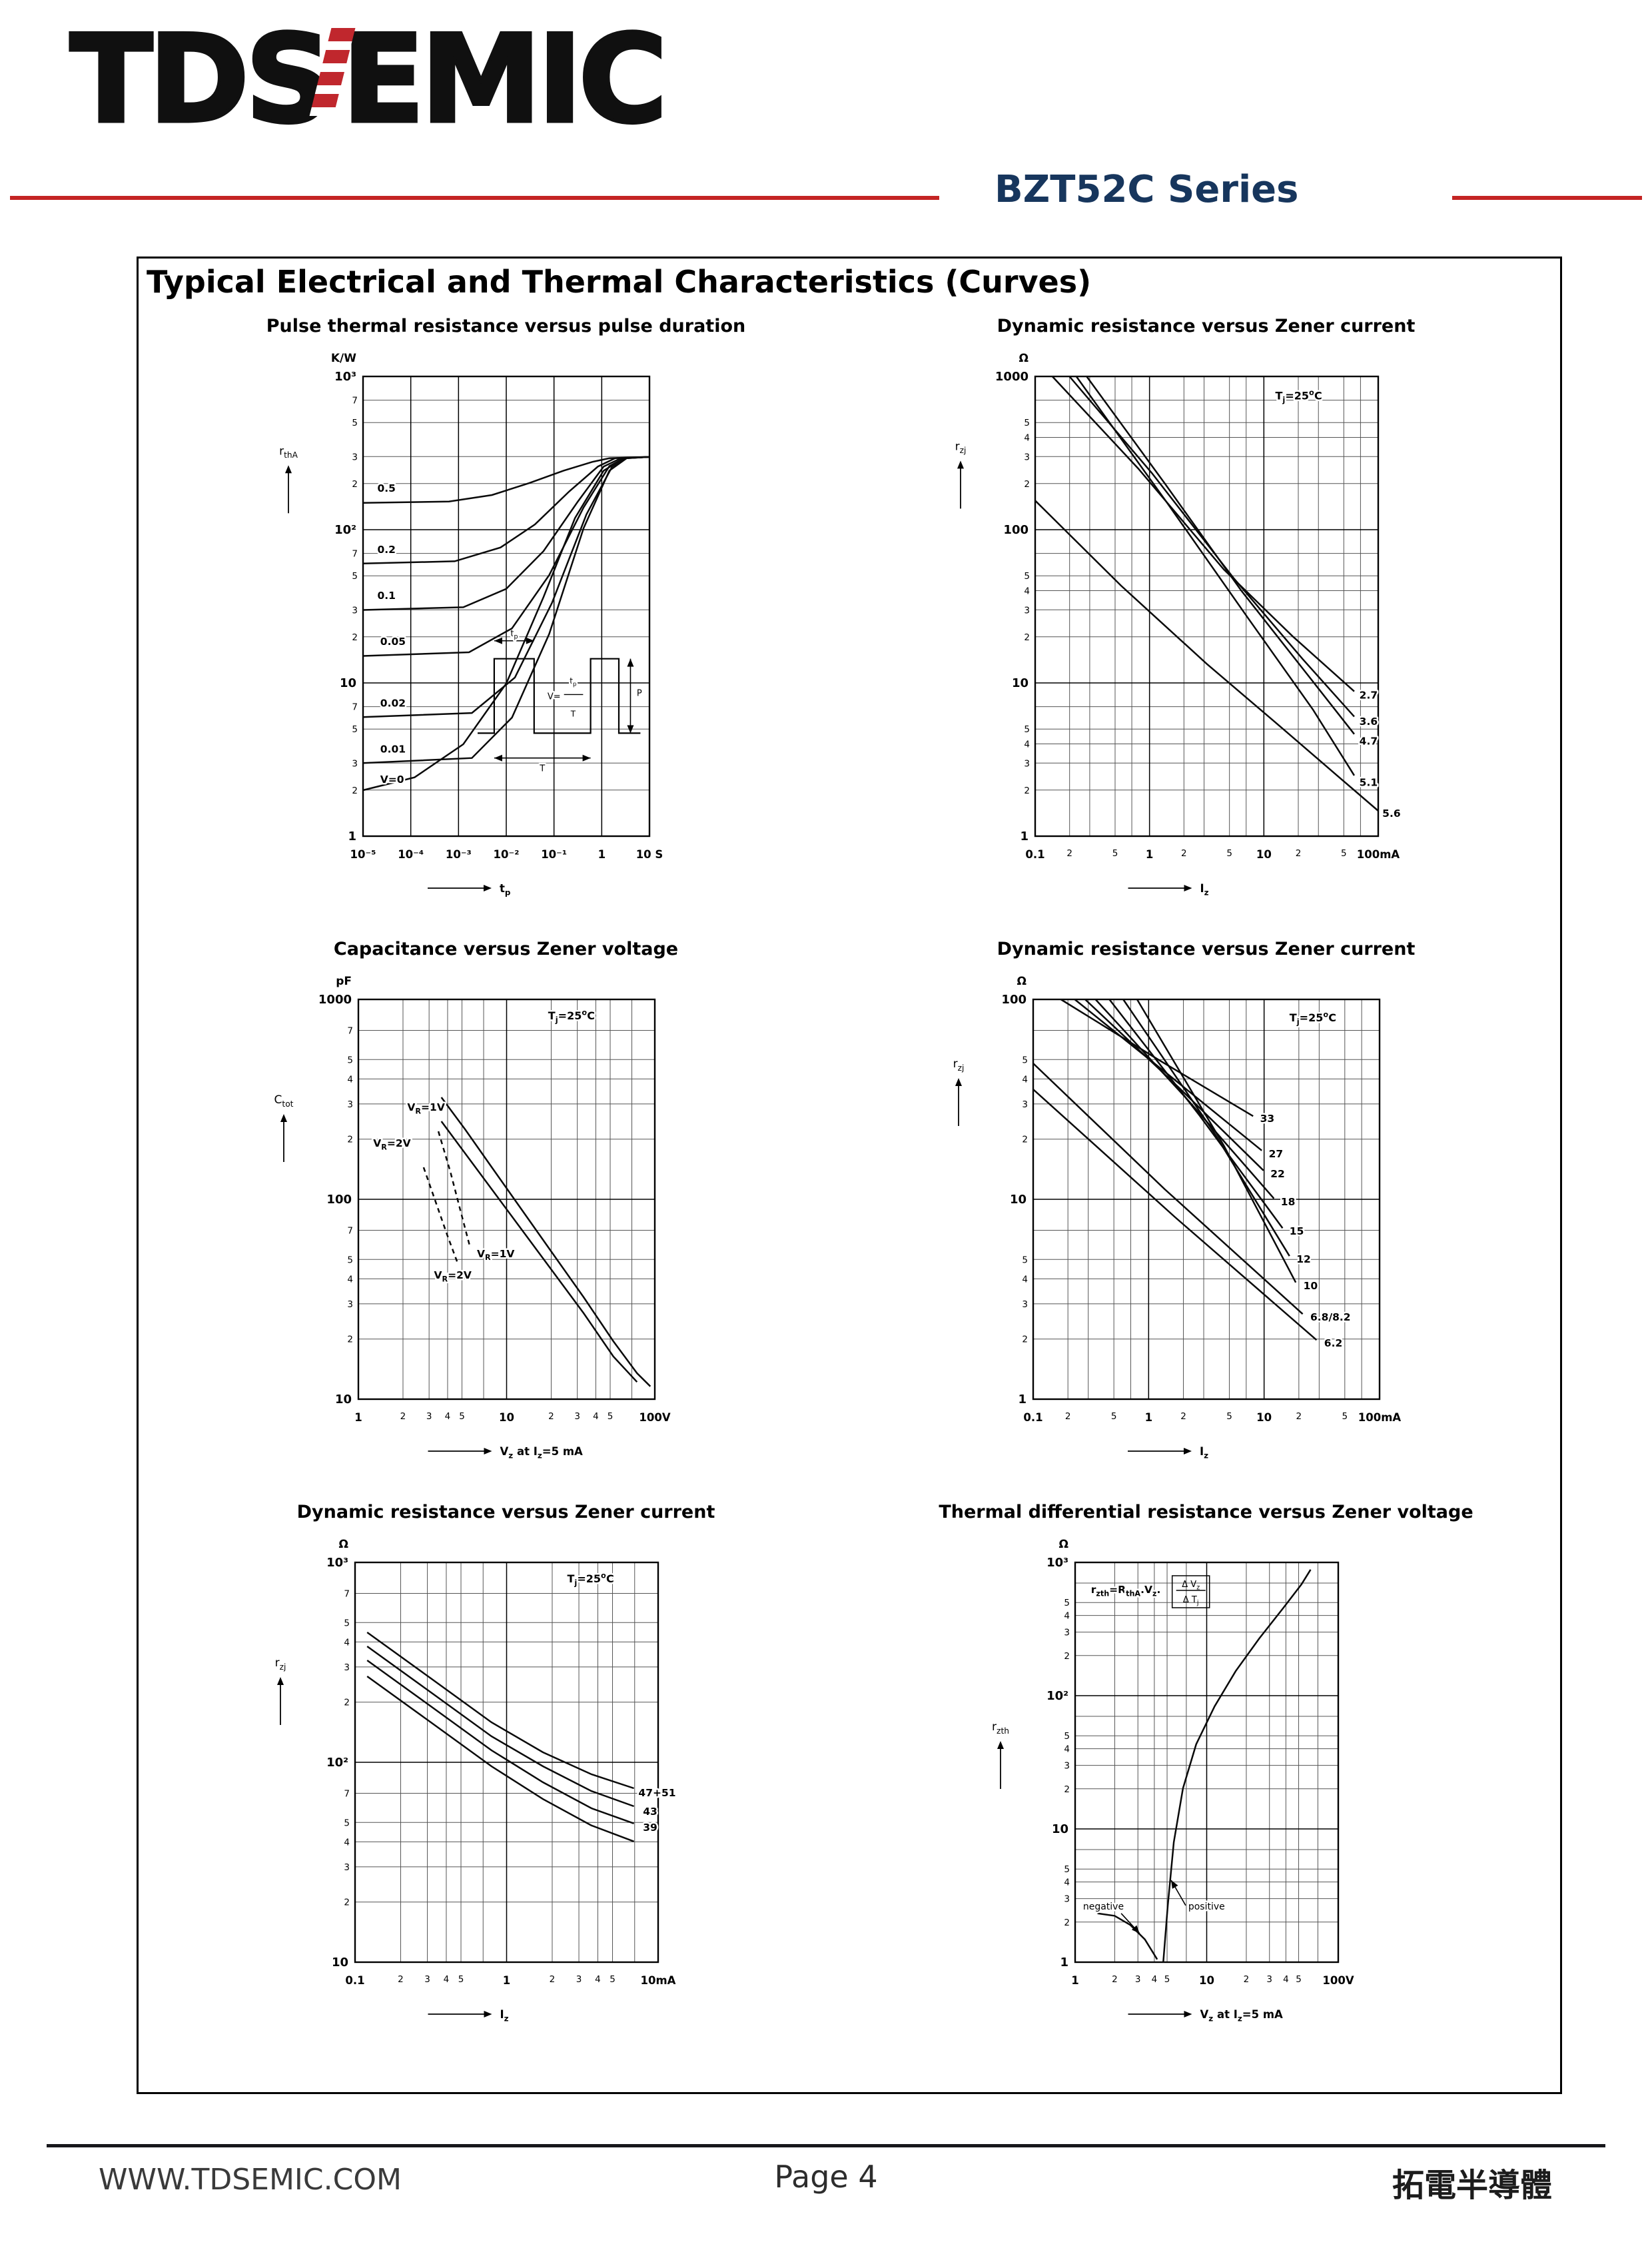 The width and height of the screenshot is (1652, 2258). Describe the element at coordinates (1277, 1174) in the screenshot. I see `curve-label: 22` at that location.